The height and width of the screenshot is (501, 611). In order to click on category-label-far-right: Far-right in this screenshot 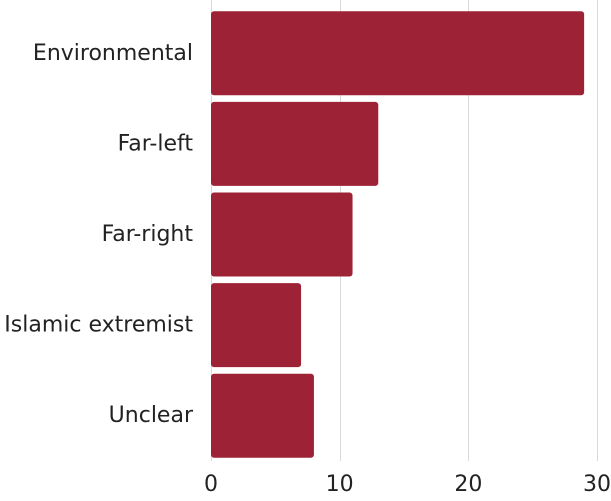, I will do `click(148, 234)`.